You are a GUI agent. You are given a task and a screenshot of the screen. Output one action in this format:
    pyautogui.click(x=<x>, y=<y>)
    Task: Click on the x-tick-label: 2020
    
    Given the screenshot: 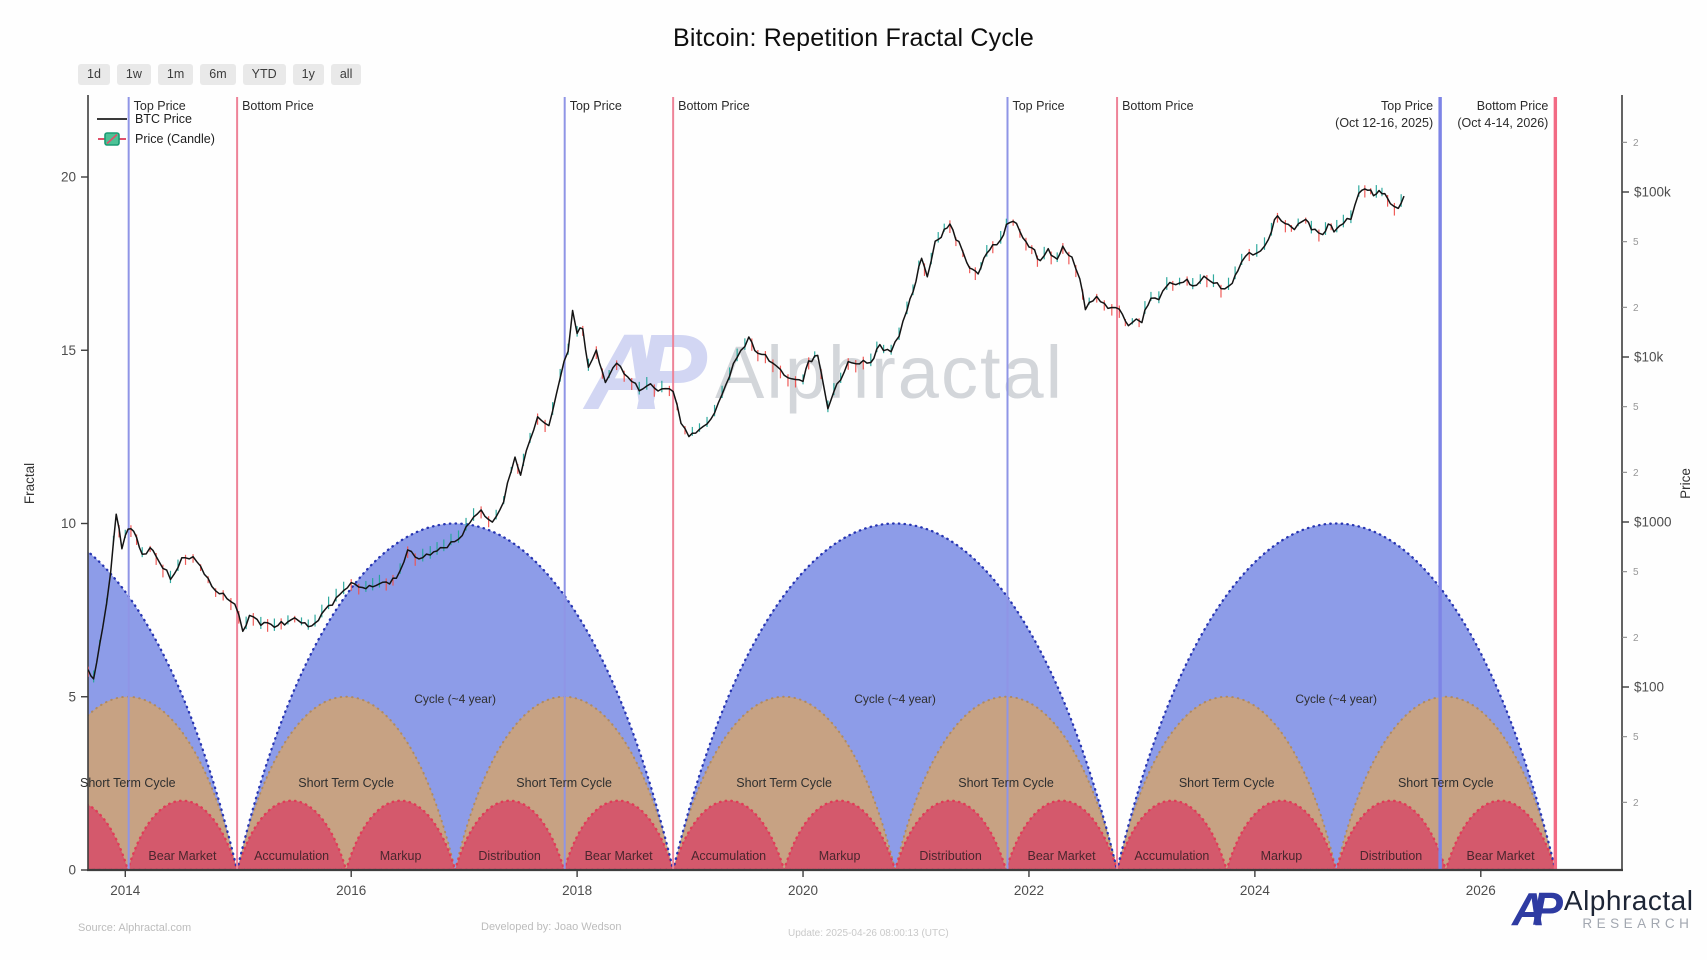 What is the action you would take?
    pyautogui.click(x=803, y=890)
    